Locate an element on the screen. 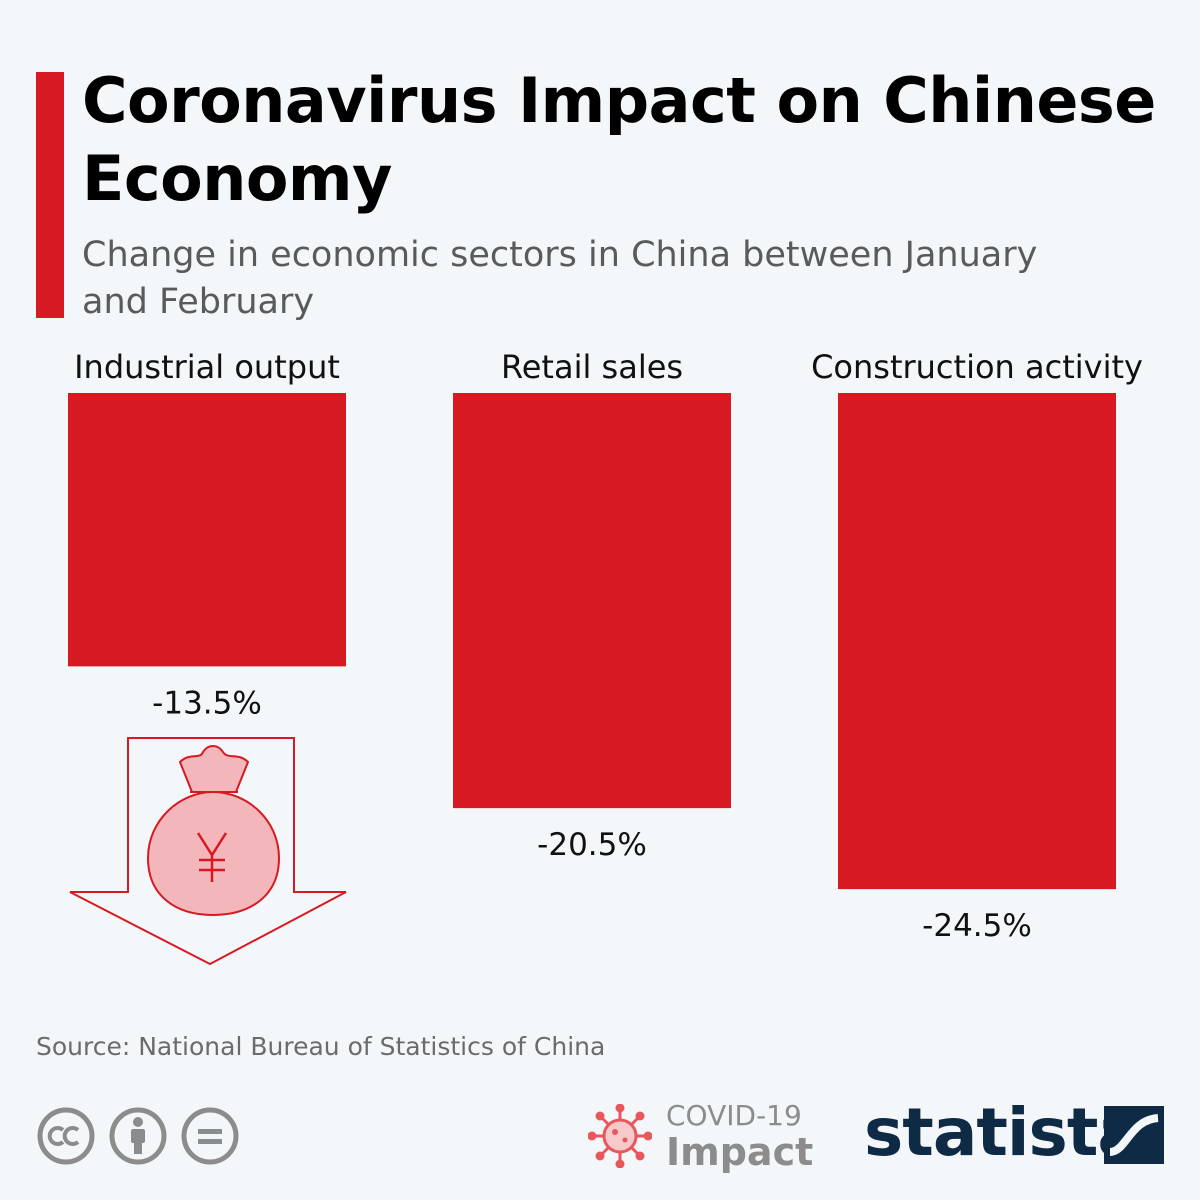 The image size is (1200, 1200). covid-impact-badge: COVID-19 Impact is located at coordinates (740, 1136).